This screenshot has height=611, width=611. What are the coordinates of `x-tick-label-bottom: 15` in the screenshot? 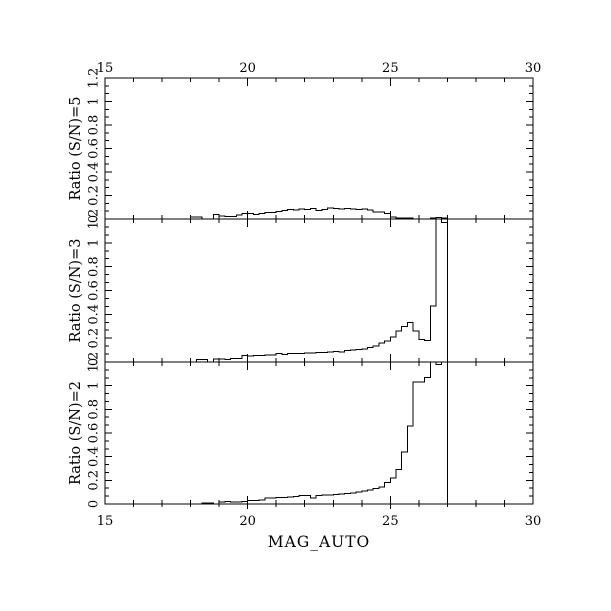 It's located at (105, 521).